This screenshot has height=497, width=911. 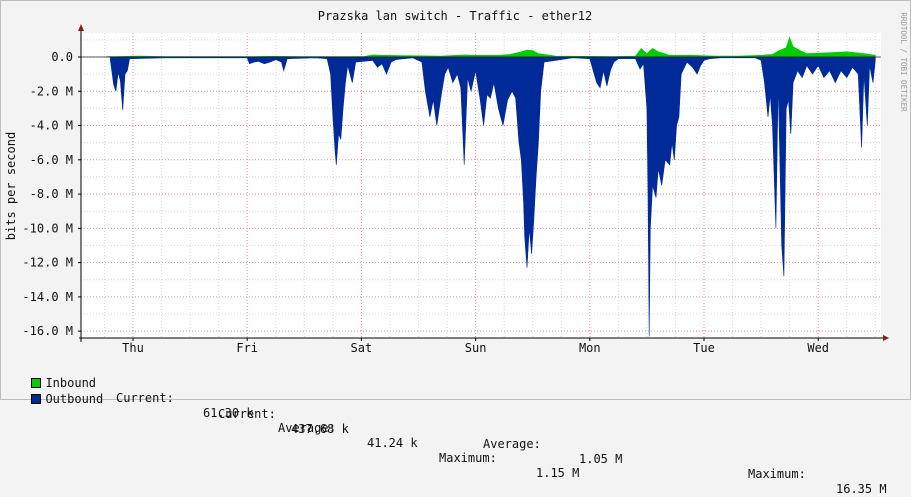 What do you see at coordinates (362, 348) in the screenshot?
I see `x-tick-label: Sat` at bounding box center [362, 348].